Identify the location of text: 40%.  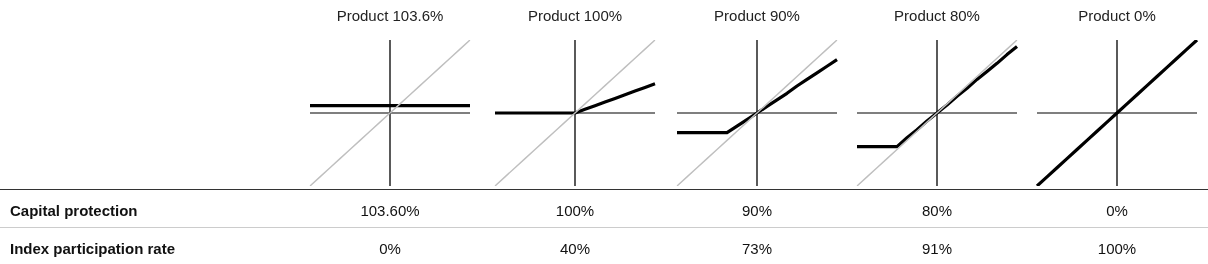
(575, 248).